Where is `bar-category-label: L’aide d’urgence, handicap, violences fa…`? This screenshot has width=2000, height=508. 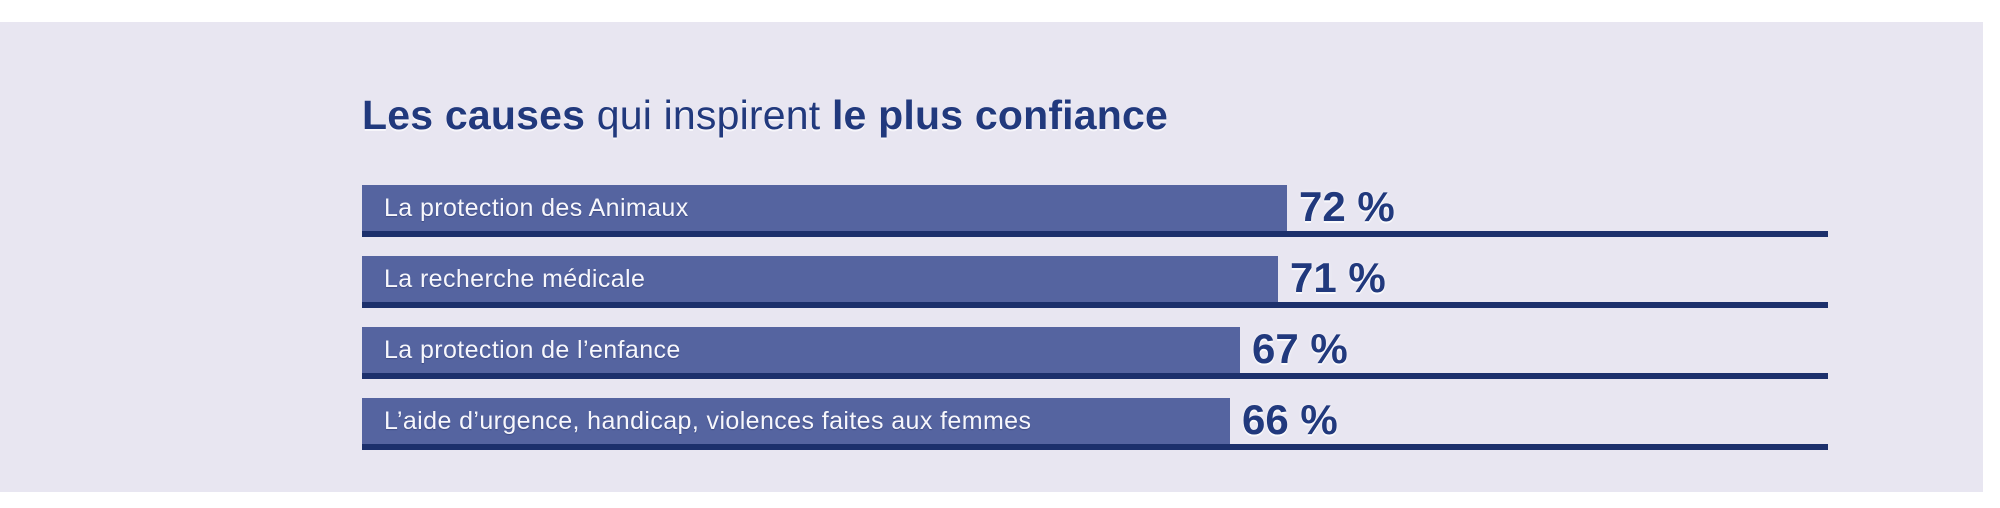
bar-category-label: L’aide d’urgence, handicap, violences fa… is located at coordinates (708, 420).